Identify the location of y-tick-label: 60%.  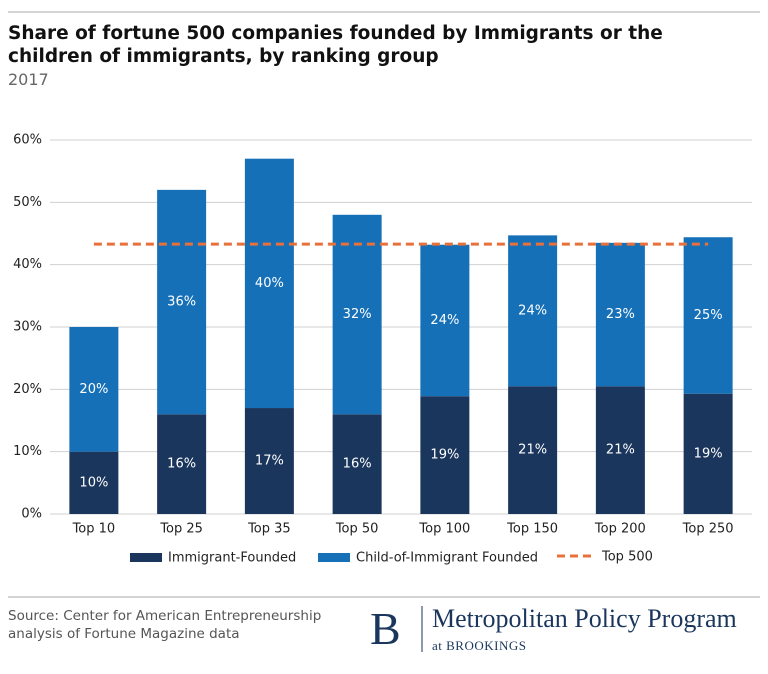
(27, 140).